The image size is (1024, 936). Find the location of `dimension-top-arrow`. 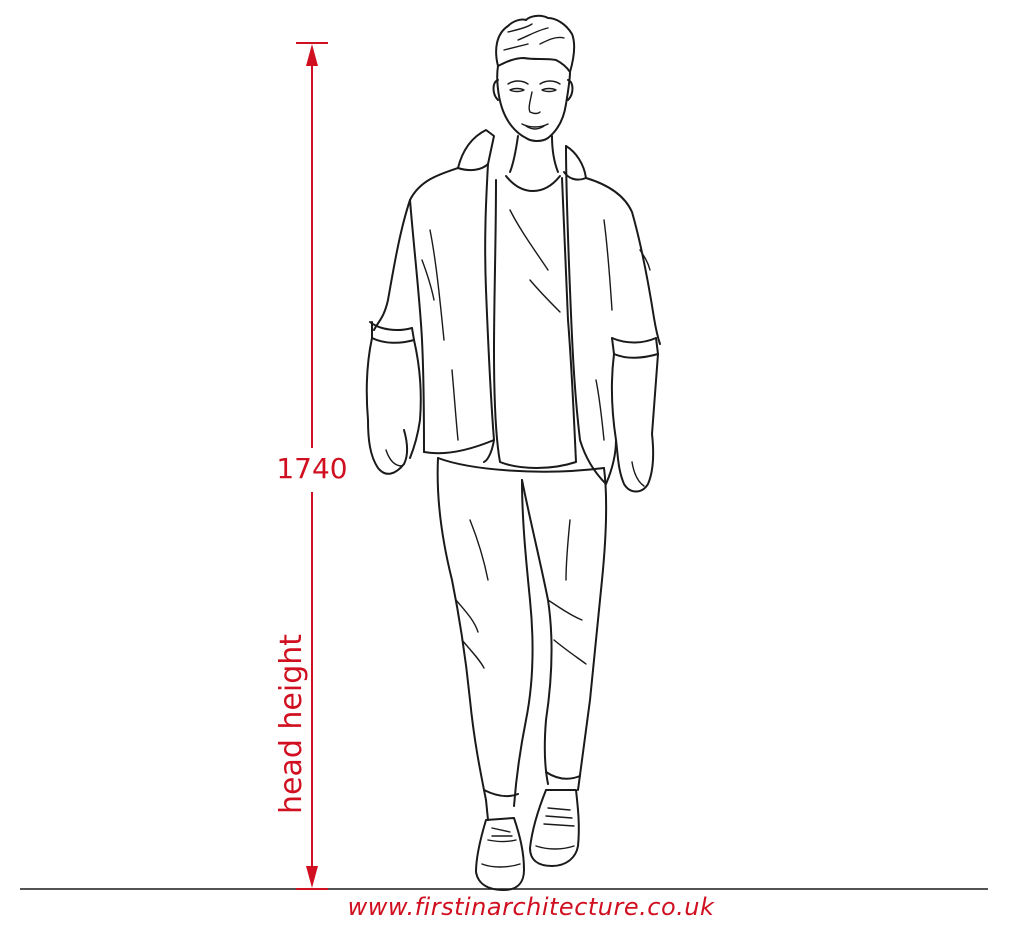

dimension-top-arrow is located at coordinates (312, 55).